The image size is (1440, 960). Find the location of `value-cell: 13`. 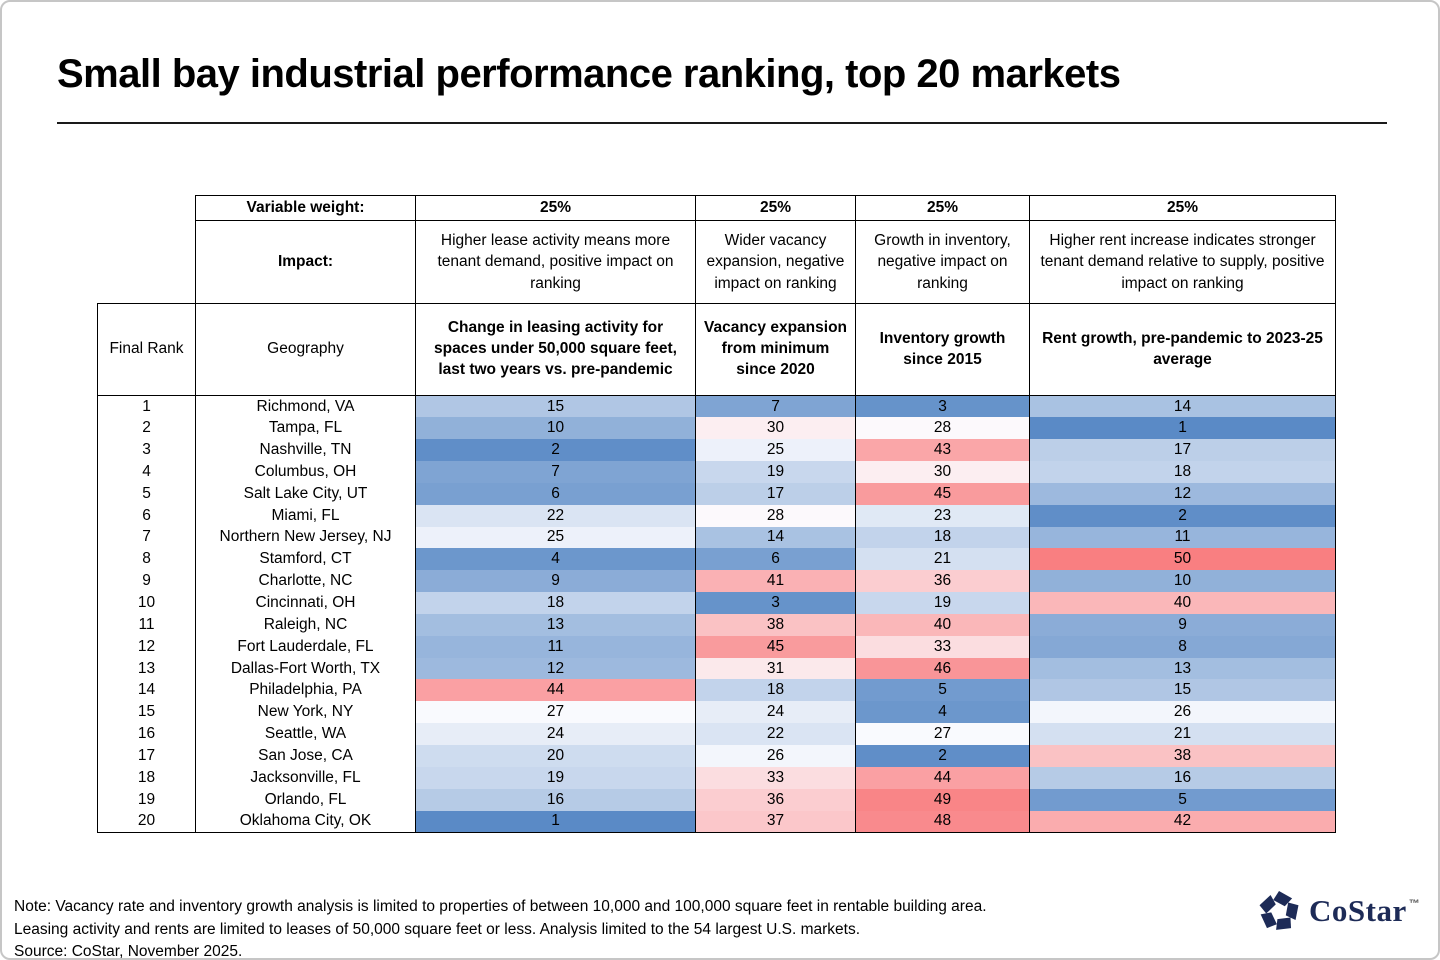

value-cell: 13 is located at coordinates (1182, 668).